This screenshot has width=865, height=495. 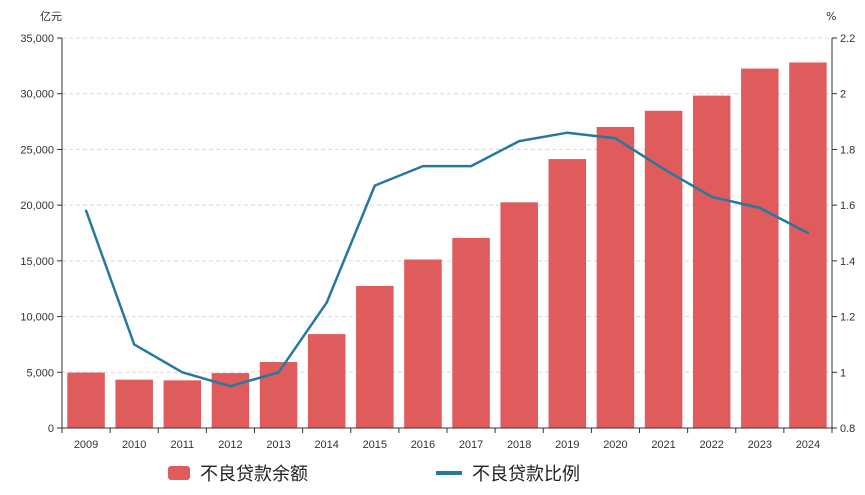 What do you see at coordinates (519, 141) in the screenshot?
I see `ratio-point-2018` at bounding box center [519, 141].